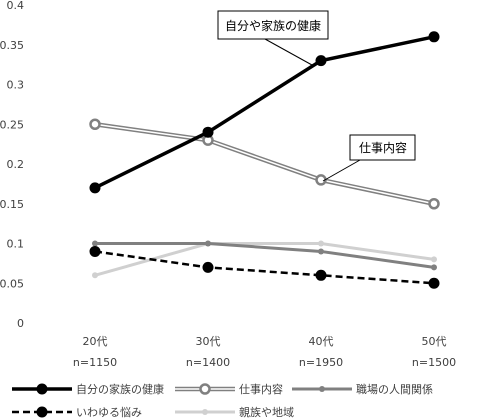 The width and height of the screenshot is (491, 419). Describe the element at coordinates (16, 6) in the screenshot. I see `y-tick-label: 0.4` at that location.